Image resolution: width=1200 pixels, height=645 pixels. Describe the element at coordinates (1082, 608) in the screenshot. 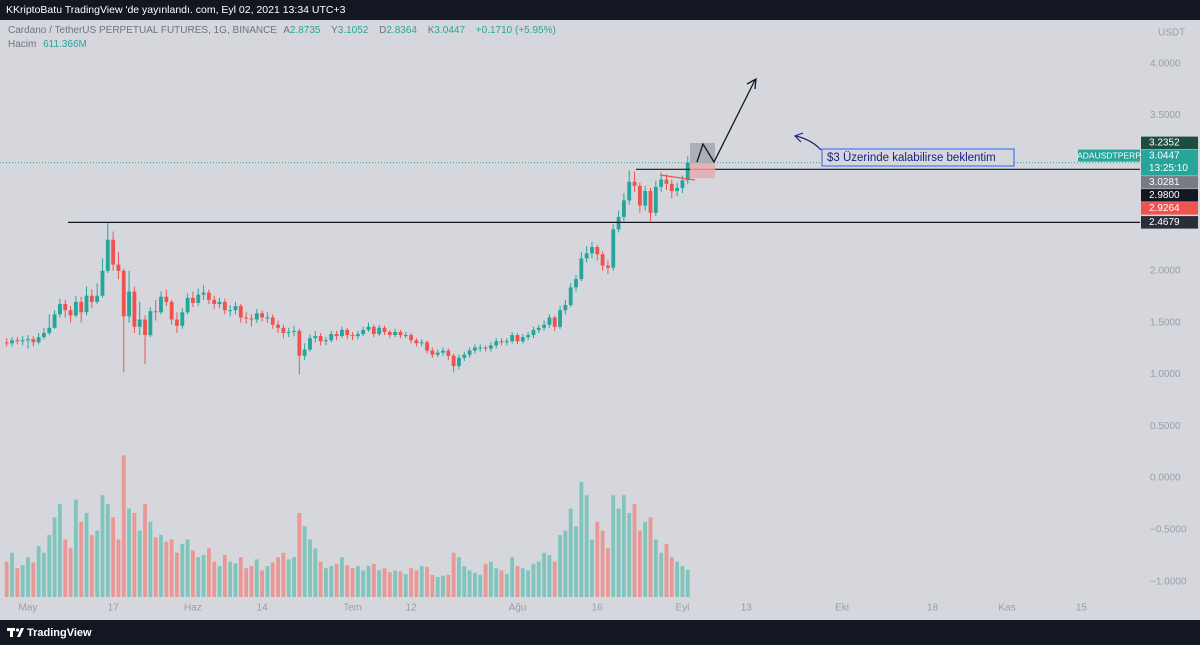

I see `x-tick-label: 15` at that location.